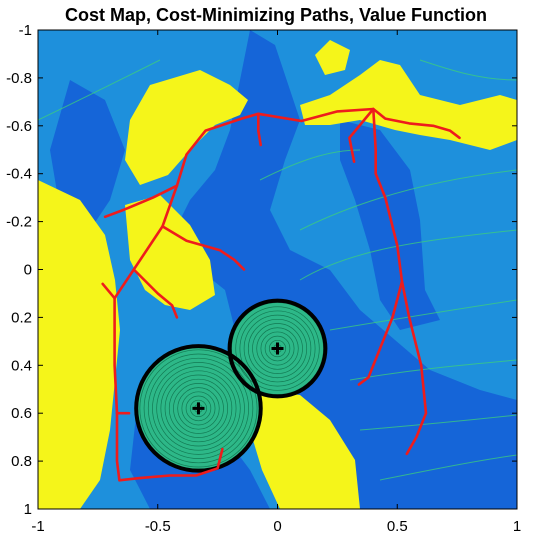 This screenshot has height=540, width=535. What do you see at coordinates (21, 461) in the screenshot?
I see `y-tick-label: 0.8` at bounding box center [21, 461].